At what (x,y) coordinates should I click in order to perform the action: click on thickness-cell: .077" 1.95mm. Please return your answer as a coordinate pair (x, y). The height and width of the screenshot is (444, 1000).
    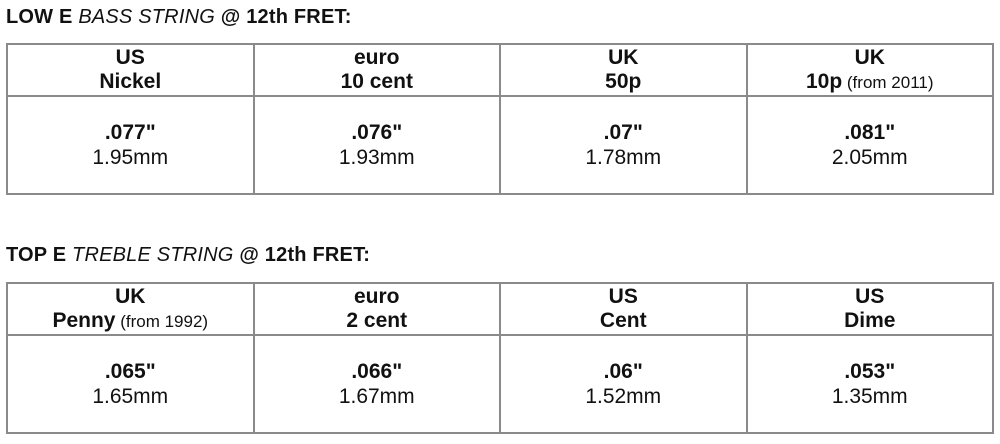
    Looking at the image, I should click on (130, 145).